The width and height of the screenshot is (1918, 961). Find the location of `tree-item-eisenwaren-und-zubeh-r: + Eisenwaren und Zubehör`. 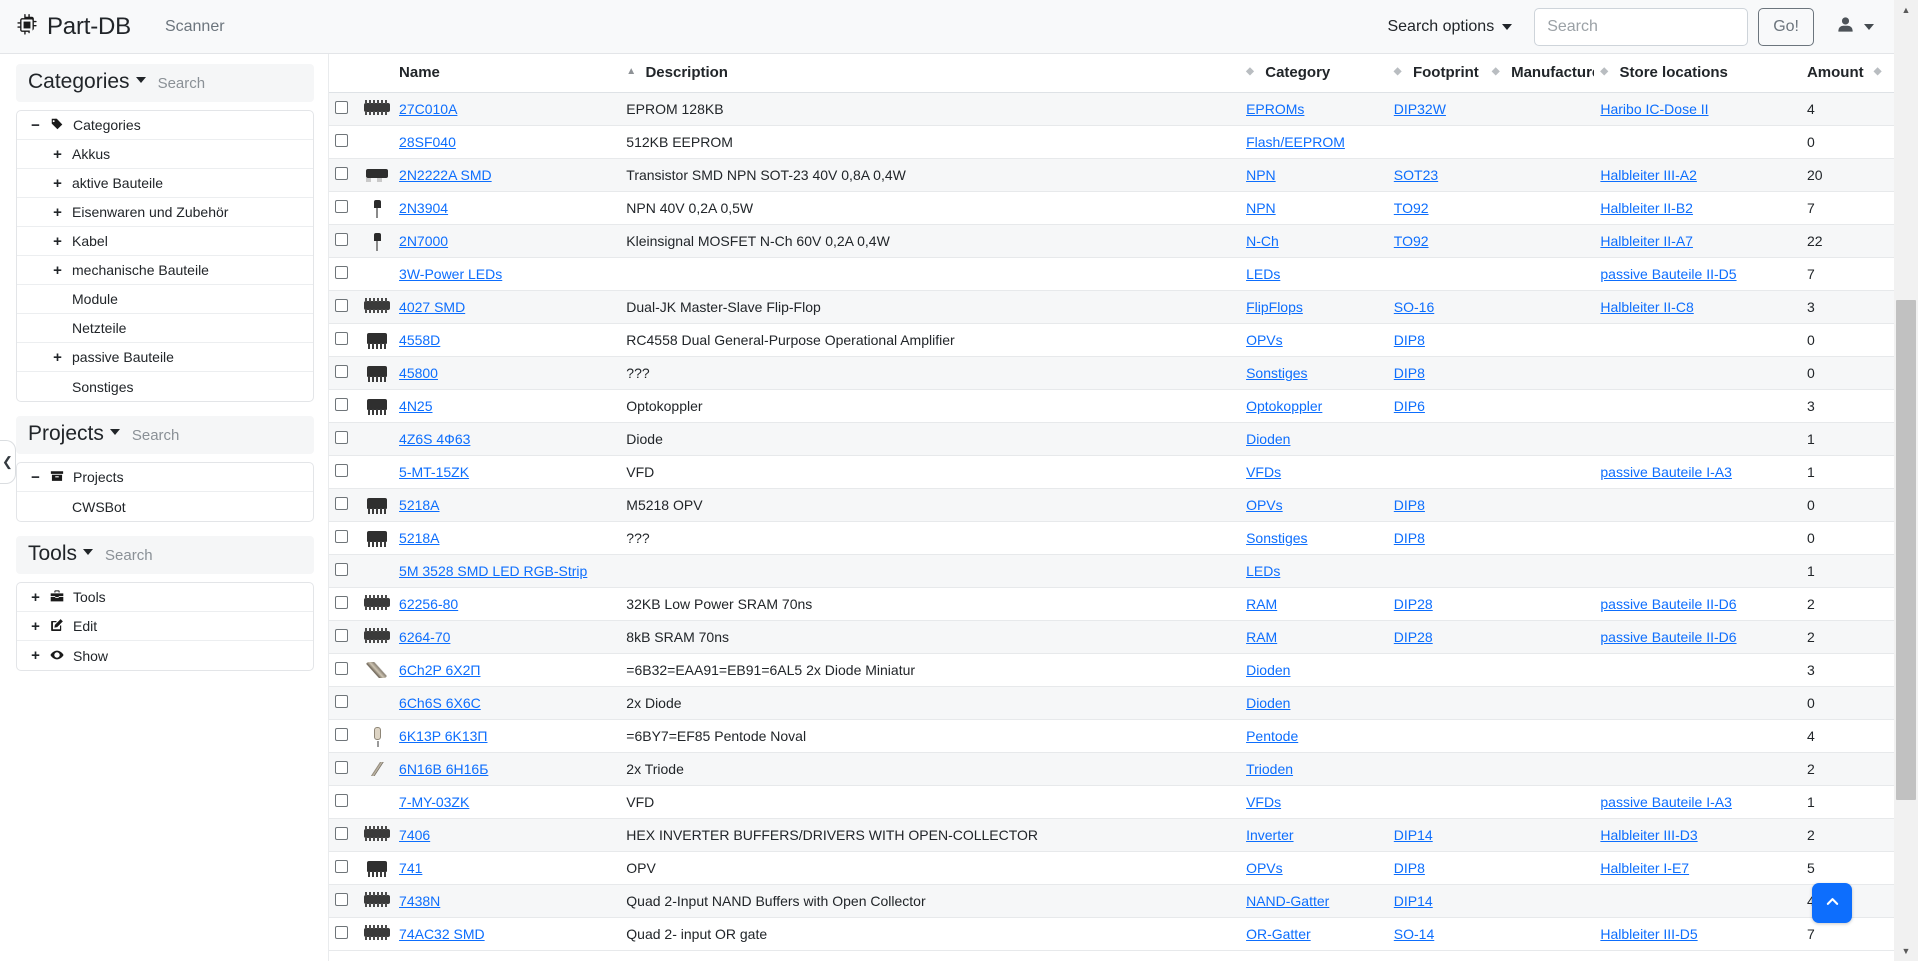

tree-item-eisenwaren-und-zubeh-r: + Eisenwaren und Zubehör is located at coordinates (165, 212).